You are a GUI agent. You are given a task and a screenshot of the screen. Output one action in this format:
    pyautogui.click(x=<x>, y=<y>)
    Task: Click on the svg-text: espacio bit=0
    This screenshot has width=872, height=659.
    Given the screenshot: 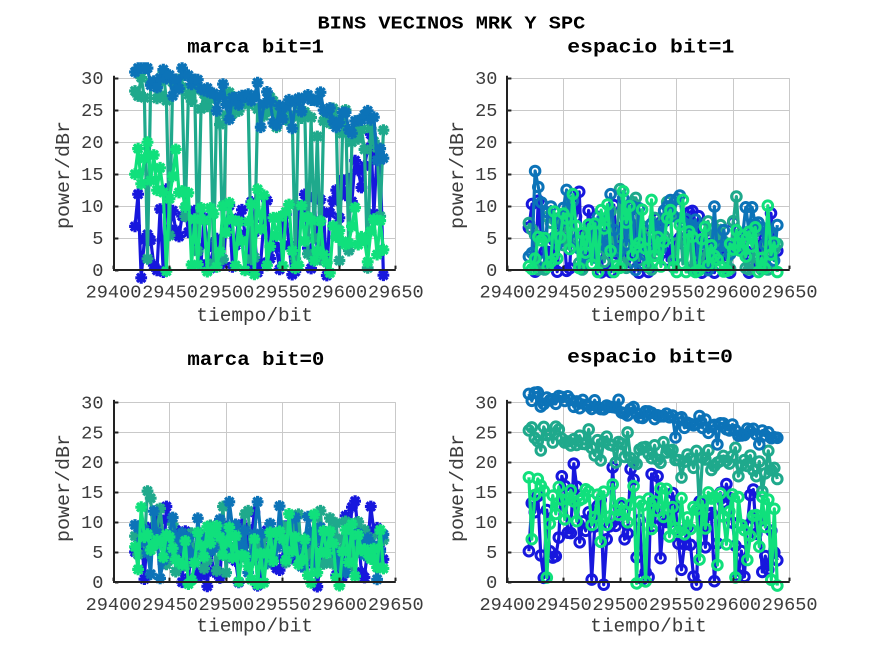 What is the action you would take?
    pyautogui.click(x=650, y=358)
    